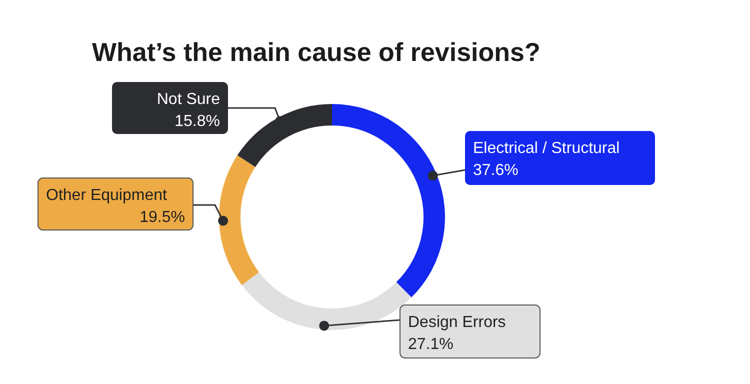  What do you see at coordinates (107, 195) in the screenshot?
I see `slice-label: Other Equipment` at bounding box center [107, 195].